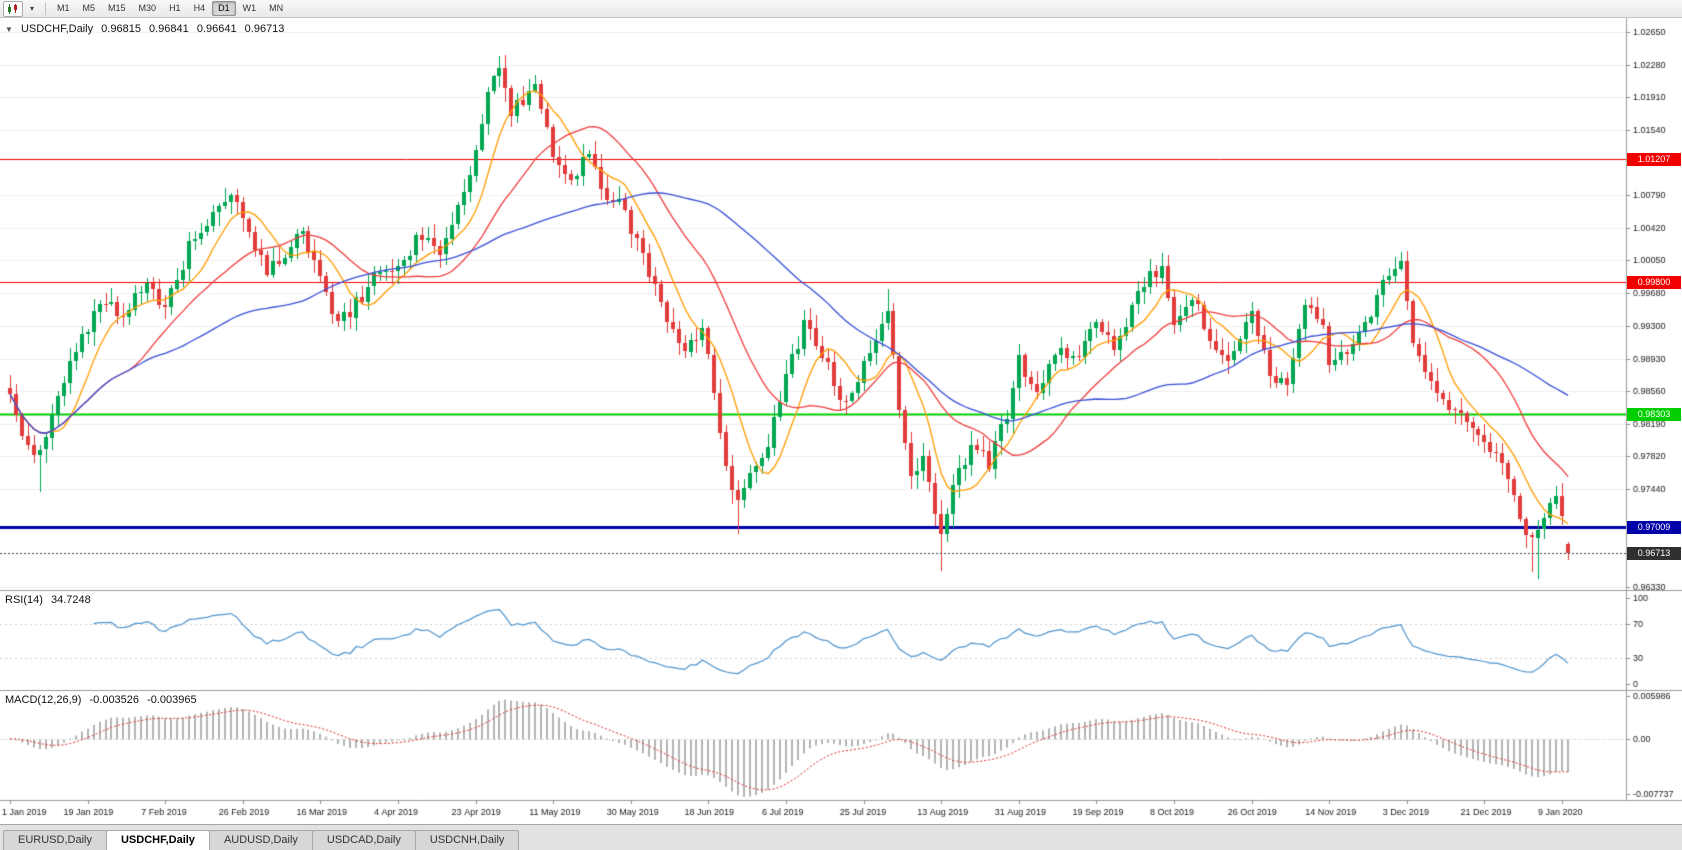  I want to click on timeframe-button-M5: M5, so click(89, 8).